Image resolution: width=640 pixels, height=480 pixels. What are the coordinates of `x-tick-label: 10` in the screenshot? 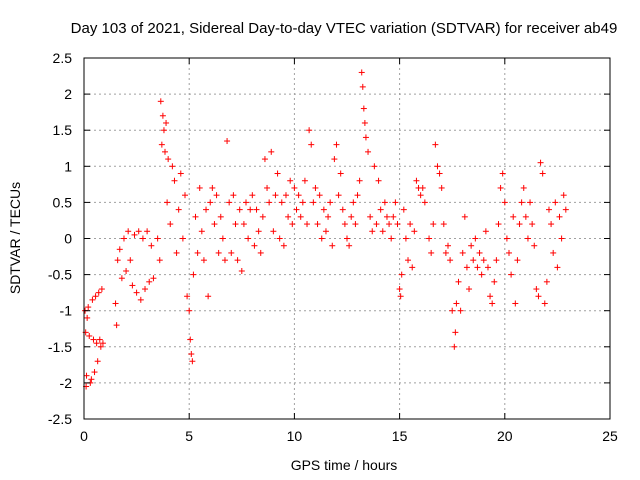 It's located at (295, 436).